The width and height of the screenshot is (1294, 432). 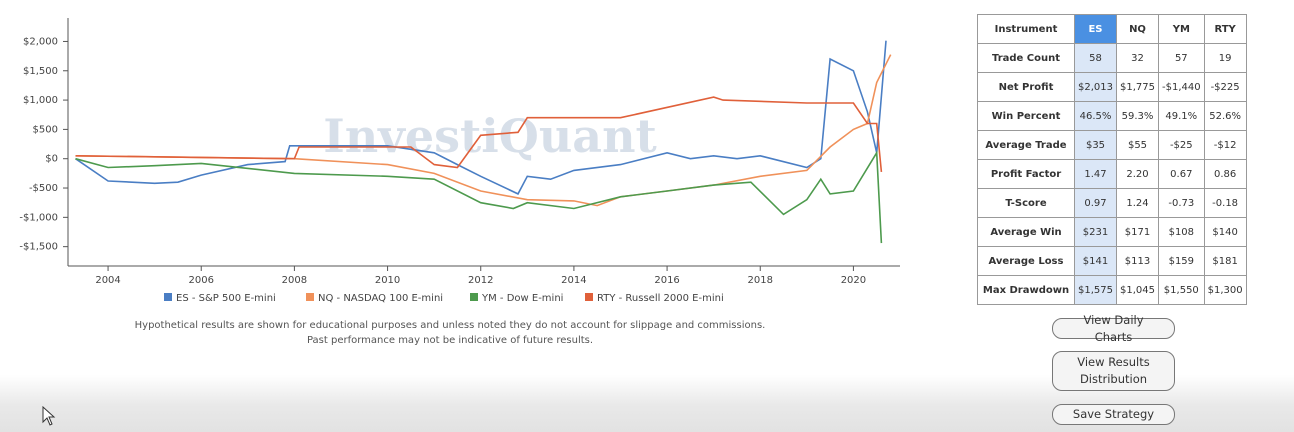 What do you see at coordinates (1137, 203) in the screenshot?
I see `table-cell: 1.24` at bounding box center [1137, 203].